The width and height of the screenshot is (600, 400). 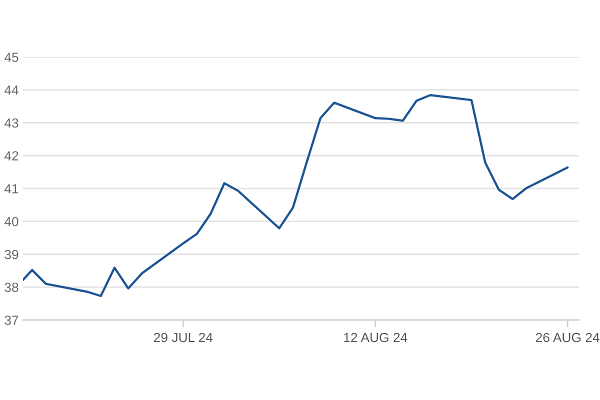 I want to click on x-tick-label: 29 JUL 24, so click(x=183, y=337).